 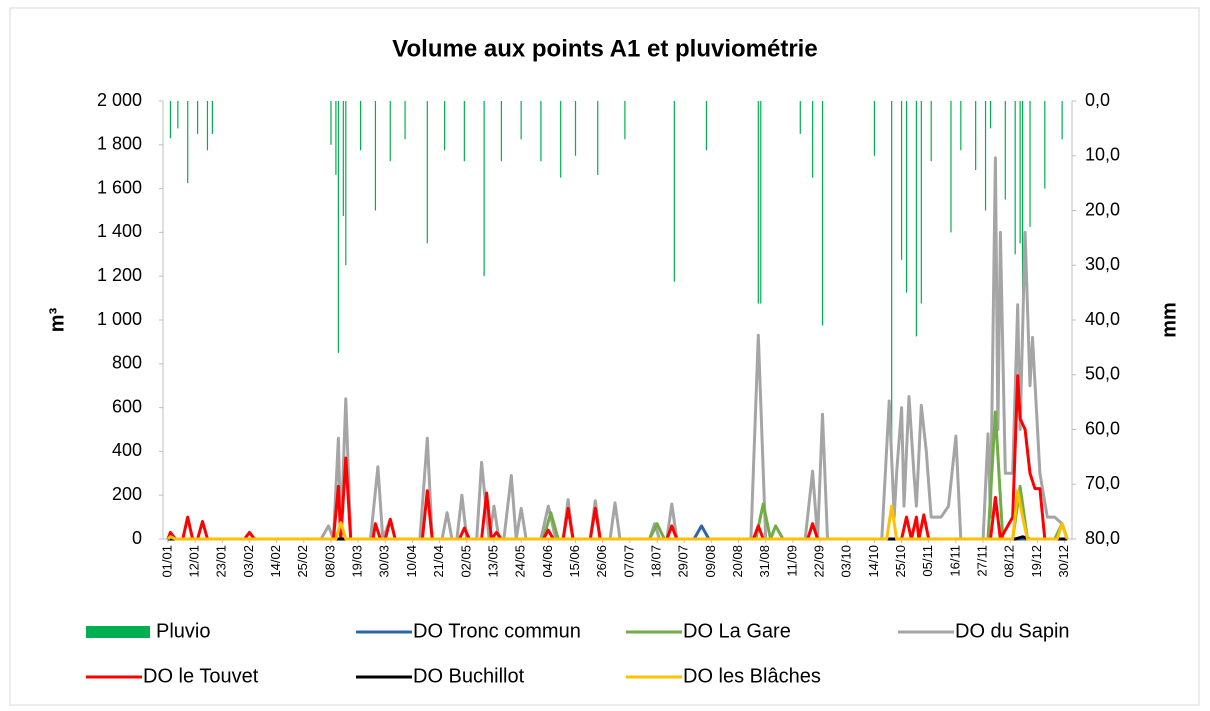 What do you see at coordinates (127, 406) in the screenshot?
I see `y-tick-label: 600` at bounding box center [127, 406].